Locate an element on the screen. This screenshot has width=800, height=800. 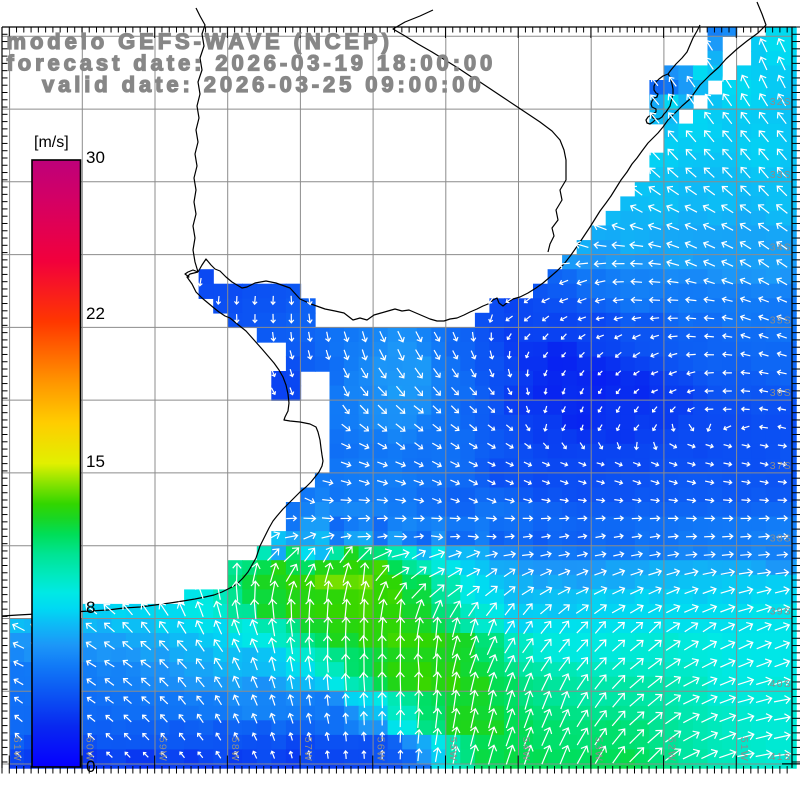
svg-text: 37S is located at coordinates (781, 466).